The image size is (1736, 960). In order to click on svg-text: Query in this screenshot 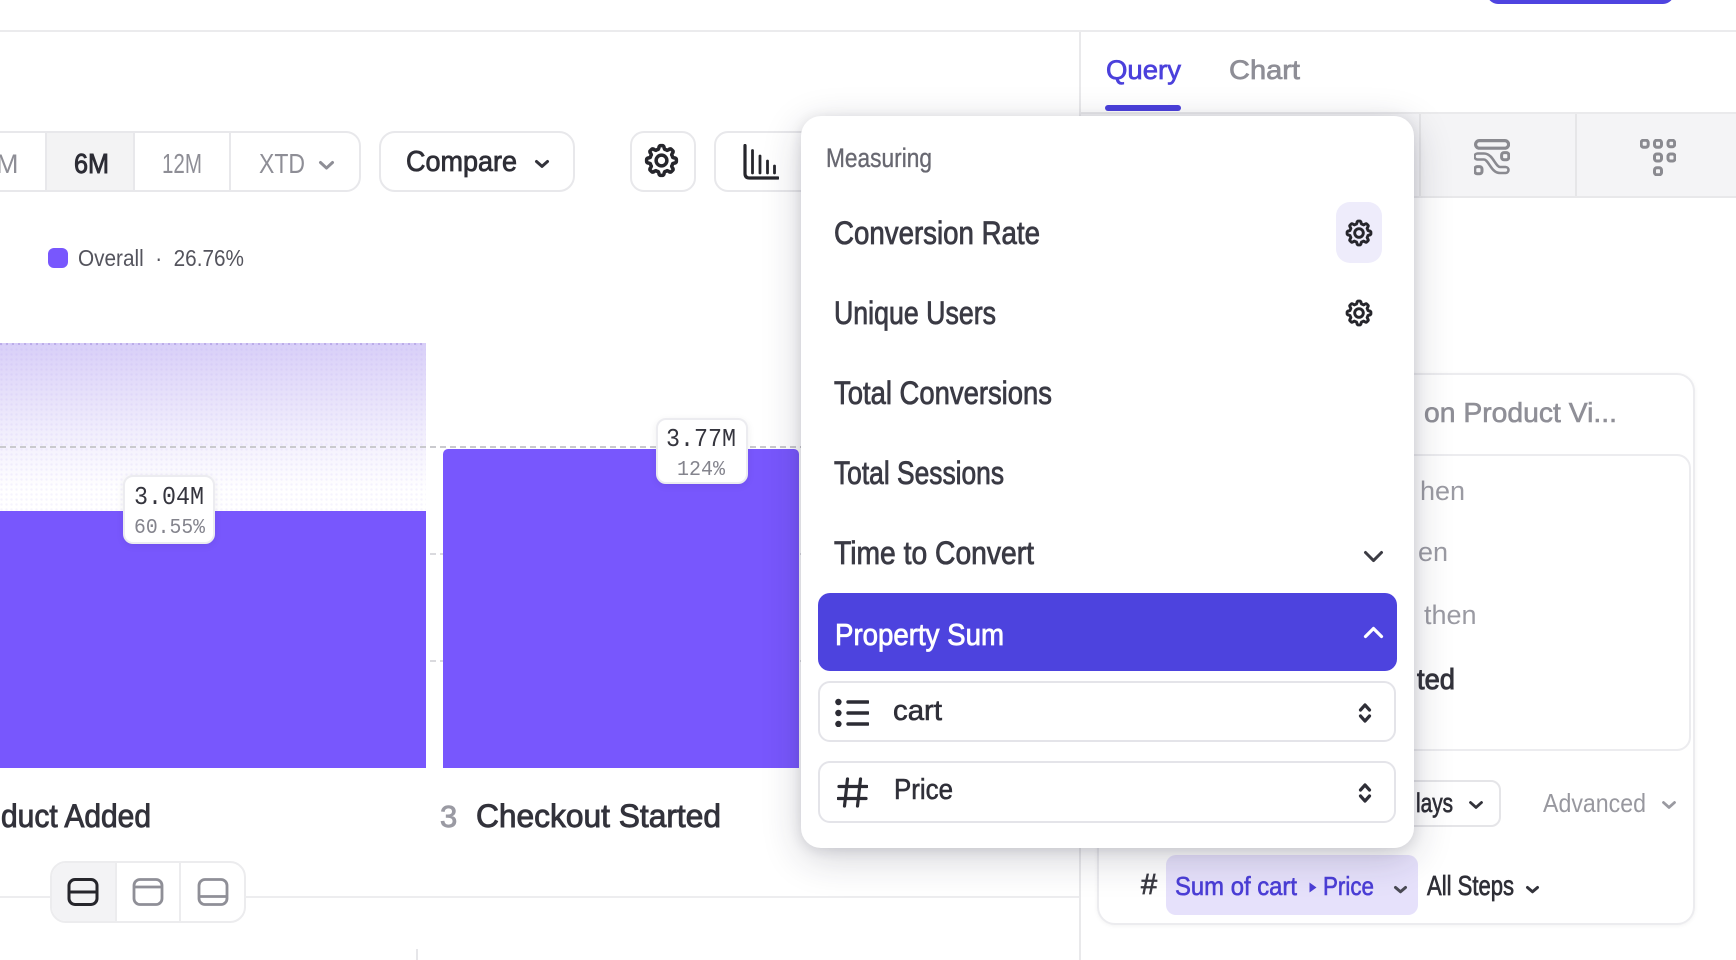, I will do `click(1144, 70)`.